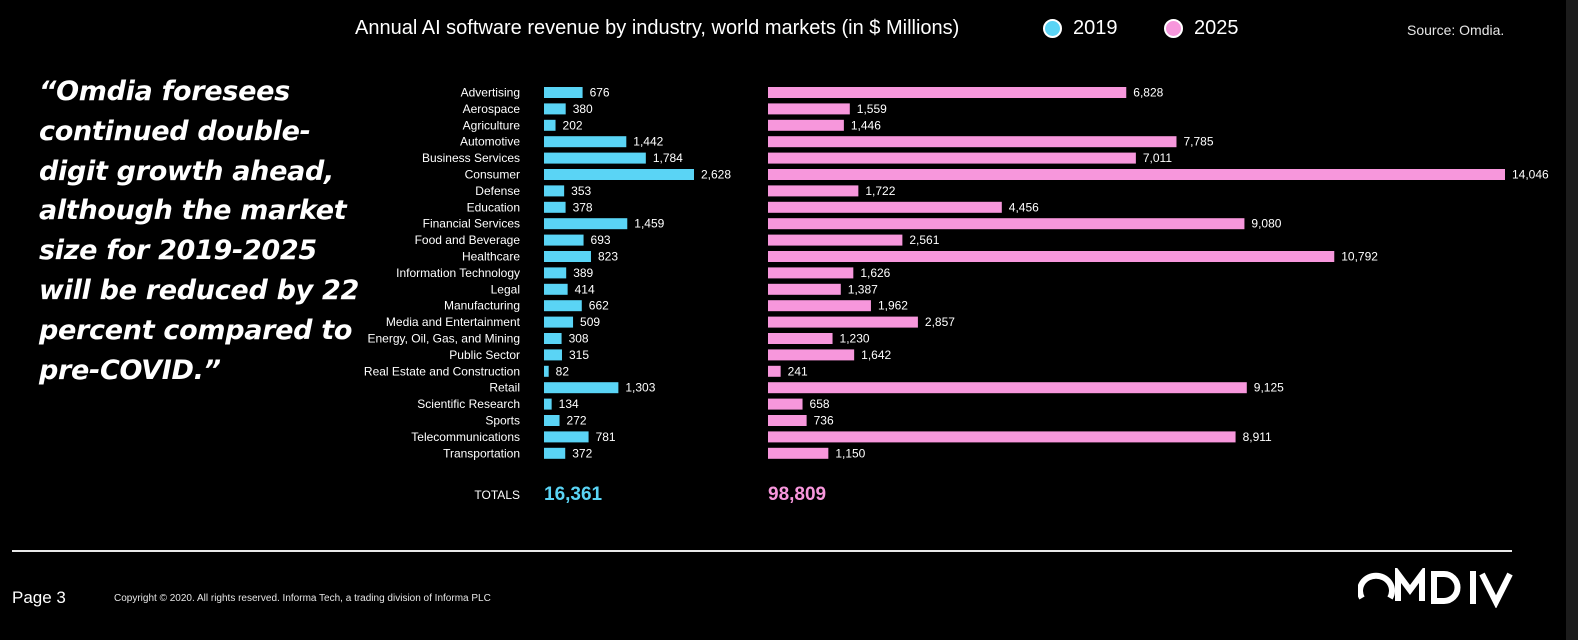 This screenshot has height=640, width=1578. What do you see at coordinates (668, 158) in the screenshot?
I see `value-label-2019-business-services: 1,784` at bounding box center [668, 158].